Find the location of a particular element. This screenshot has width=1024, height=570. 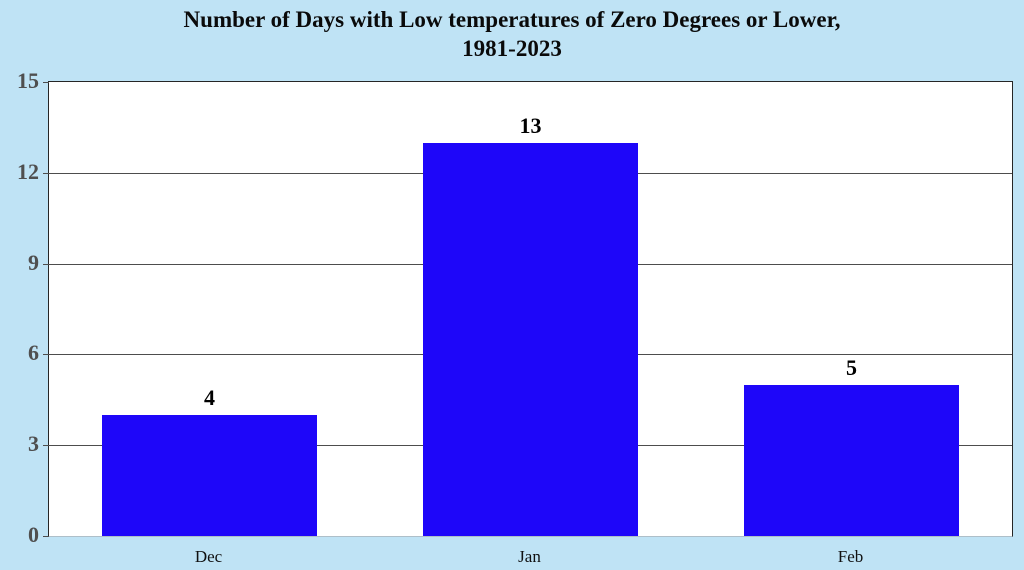

y-axis-label-9: 9 is located at coordinates (33, 262).